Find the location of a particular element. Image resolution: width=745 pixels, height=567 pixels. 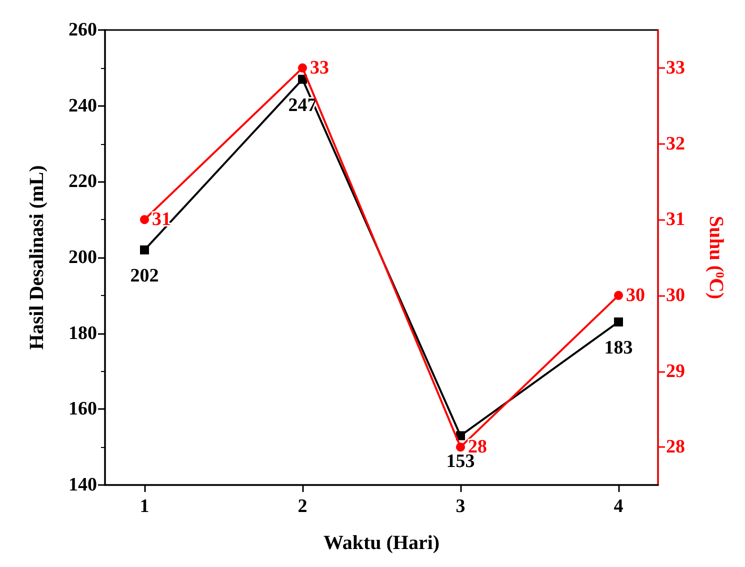

y2-tick-label: 28 is located at coordinates (675, 447).